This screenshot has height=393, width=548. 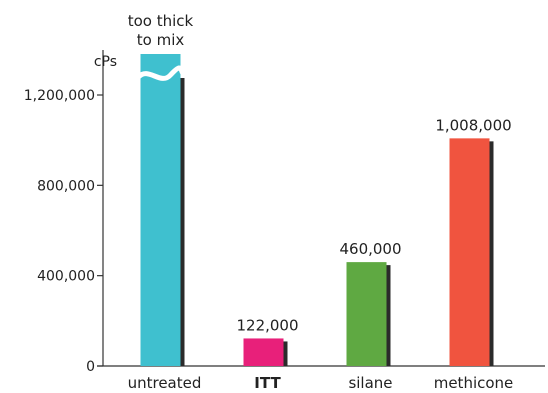 I want to click on bar-silane, so click(x=366, y=314).